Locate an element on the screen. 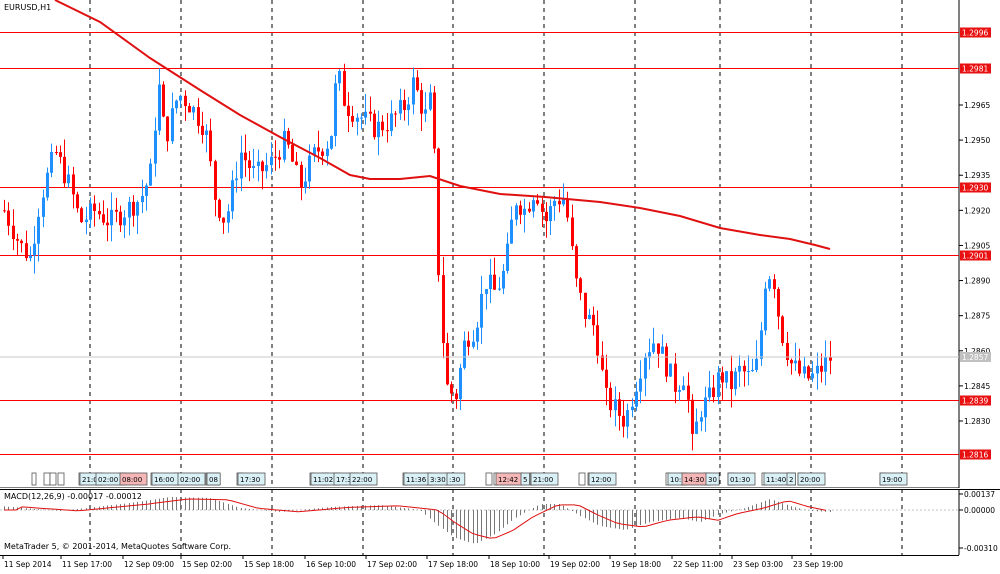 This screenshot has height=574, width=1000. macd-indicator: 0.00137 0.00000 -0.00310 is located at coordinates (500, 522).